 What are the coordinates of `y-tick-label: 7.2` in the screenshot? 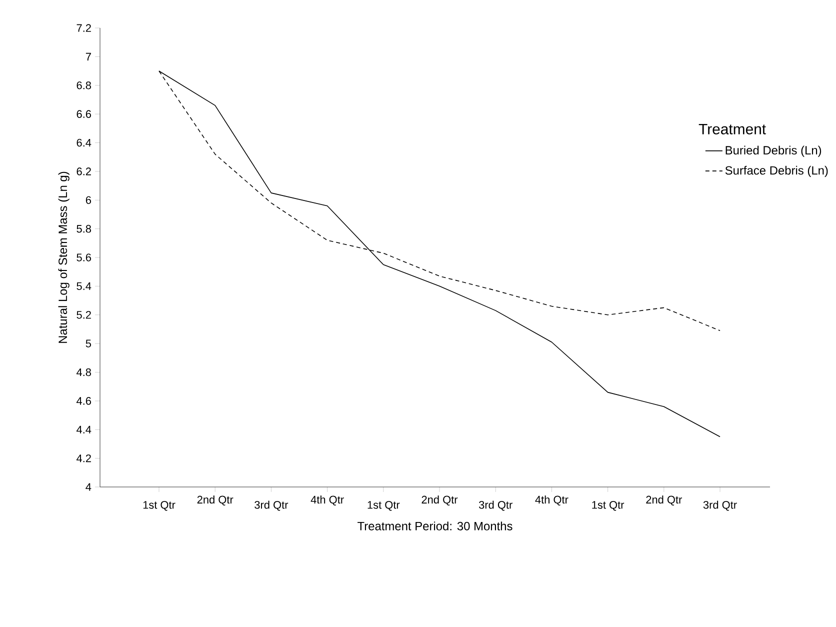 It's located at (83, 28).